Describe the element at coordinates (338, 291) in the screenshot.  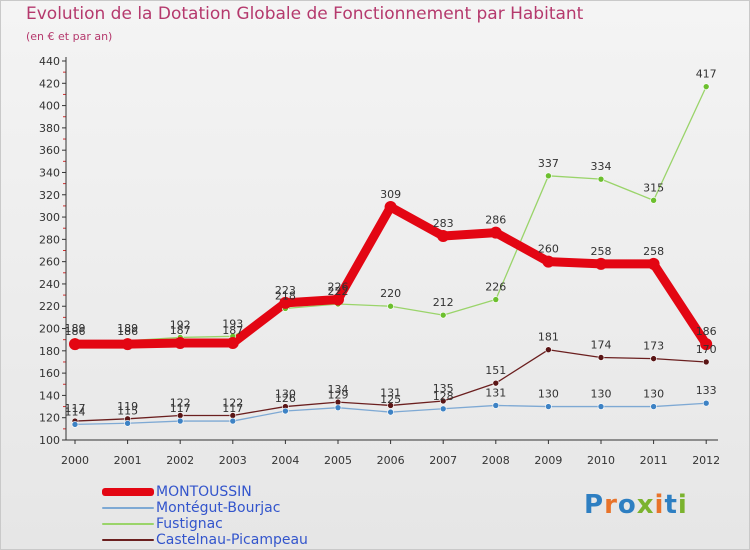
I see `data-label: 222` at that location.